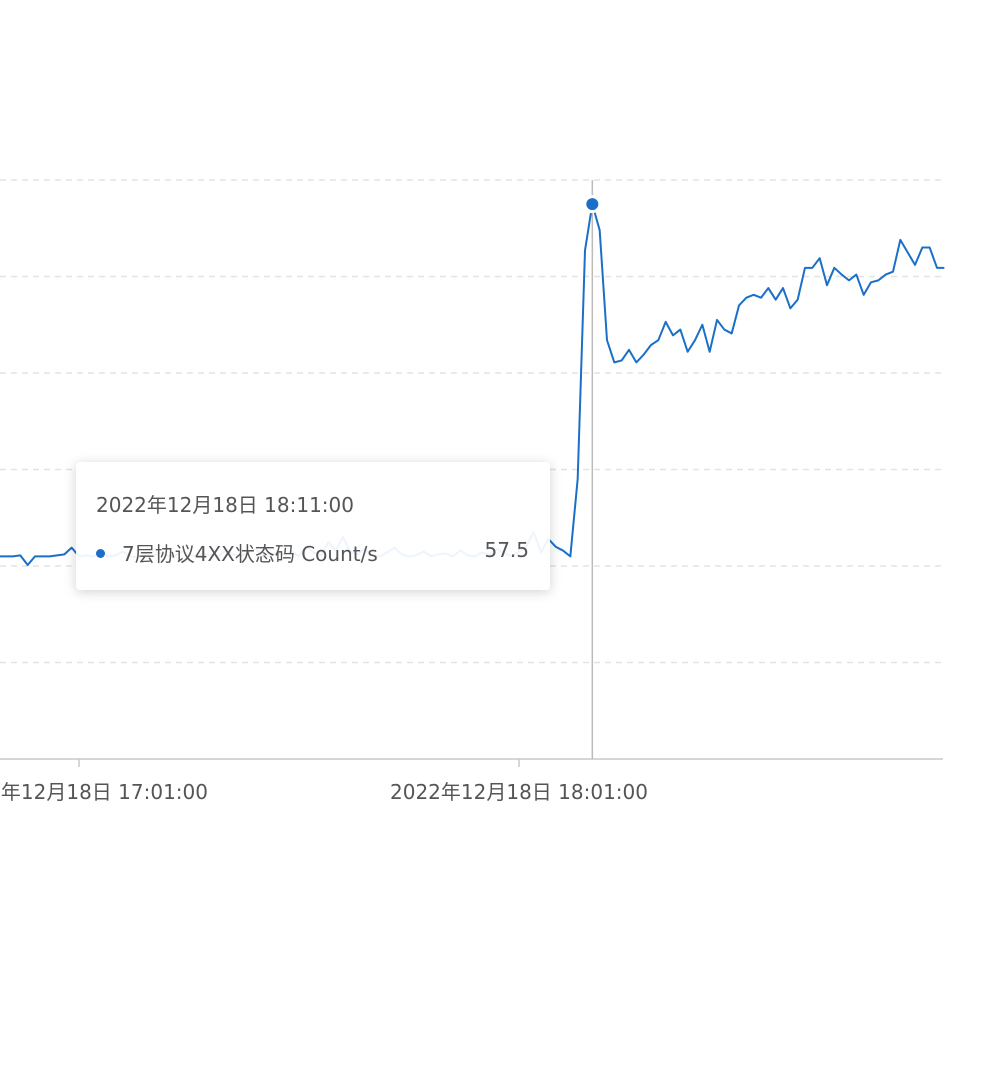 This screenshot has height=1072, width=998. I want to click on tooltip-time: 2022年12月18日 18:11:00, so click(225, 505).